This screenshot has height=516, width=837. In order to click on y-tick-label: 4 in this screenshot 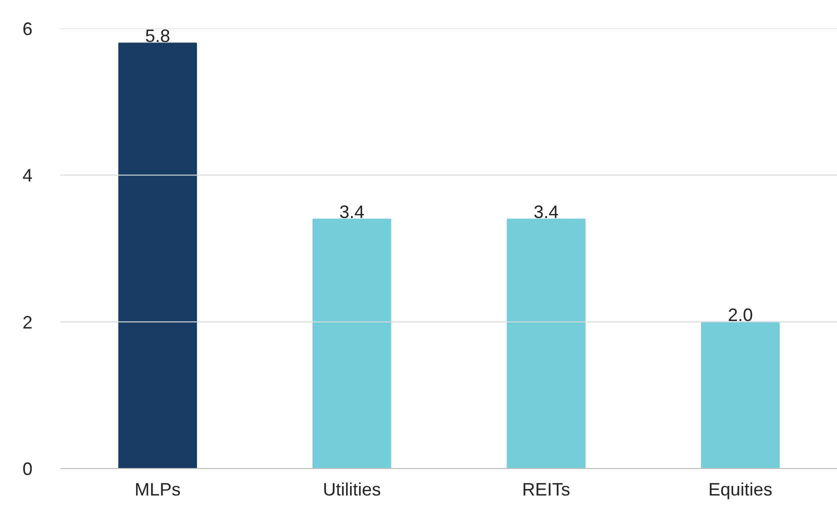, I will do `click(27, 176)`.